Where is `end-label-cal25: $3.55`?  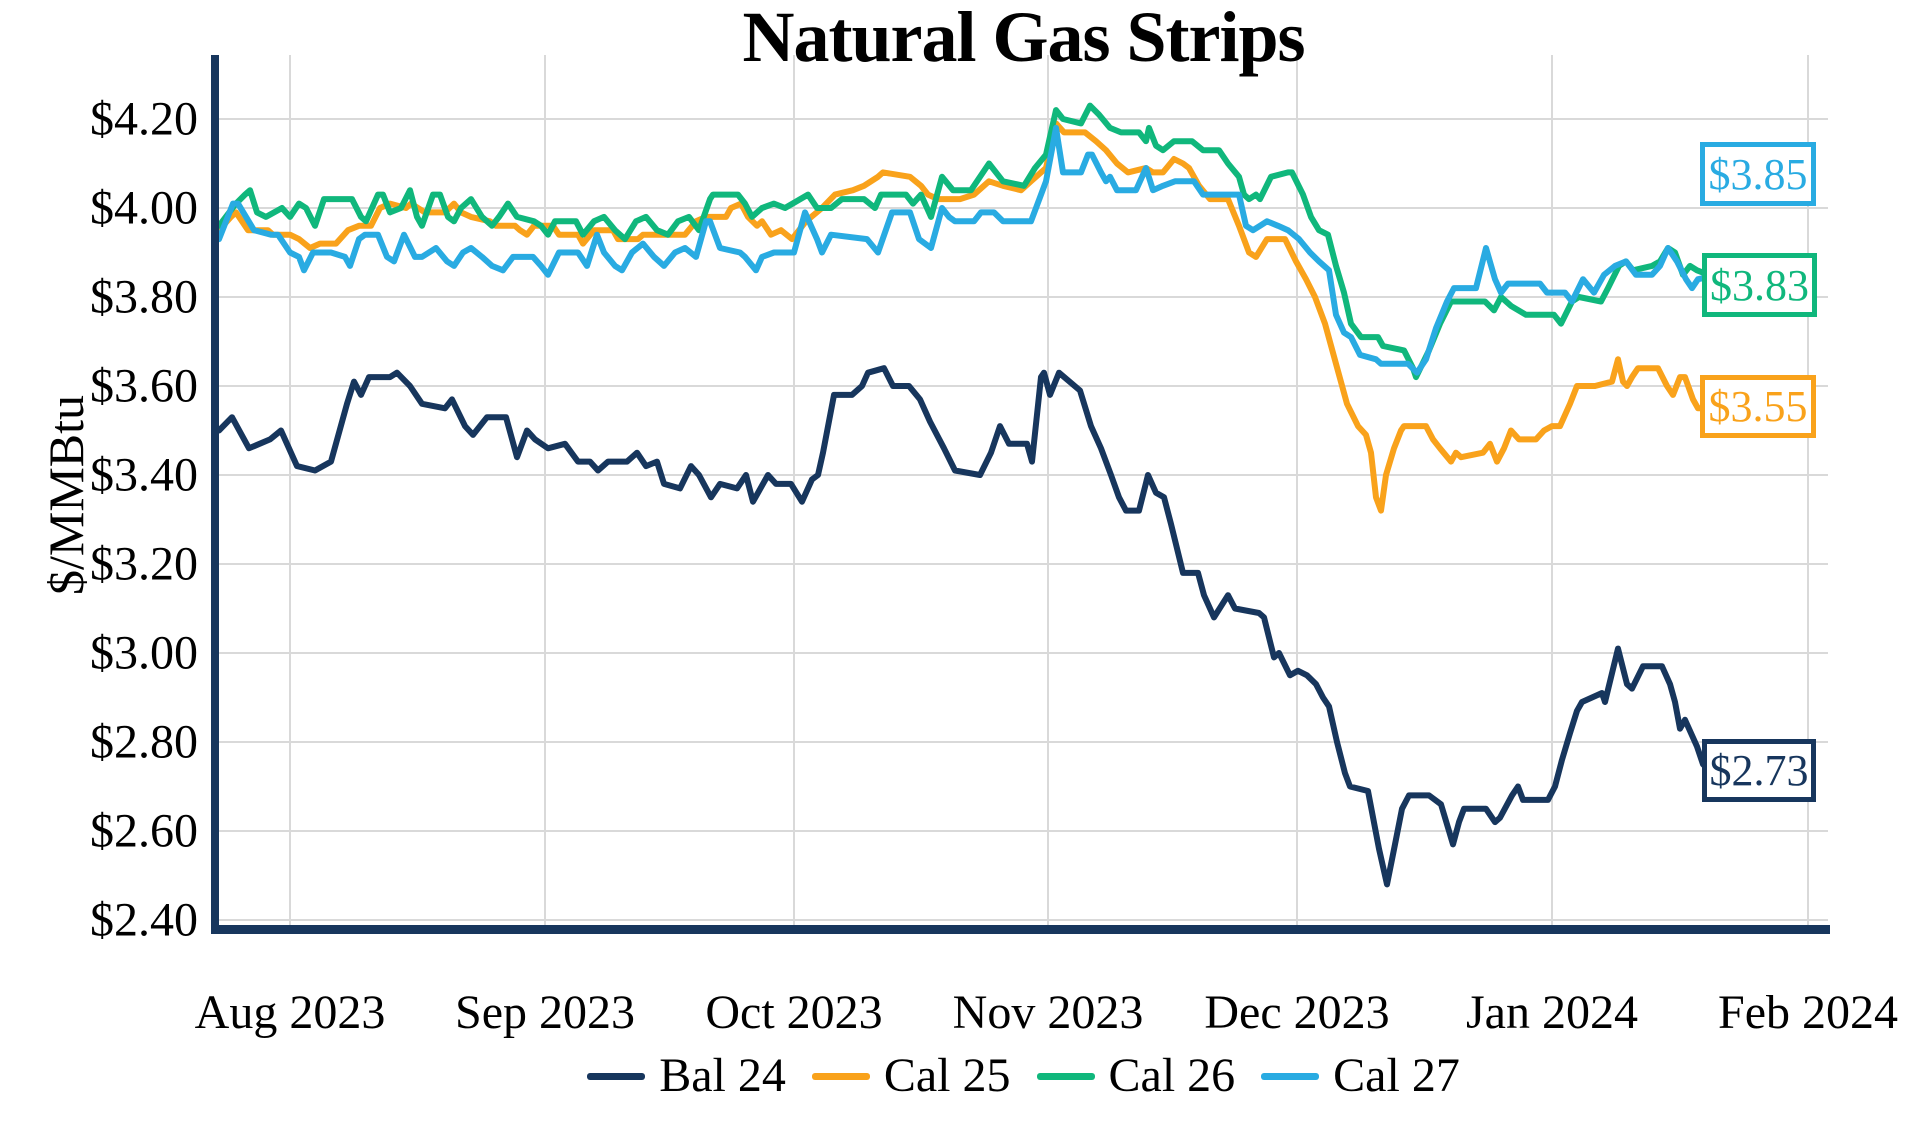
end-label-cal25: $3.55 is located at coordinates (1758, 406).